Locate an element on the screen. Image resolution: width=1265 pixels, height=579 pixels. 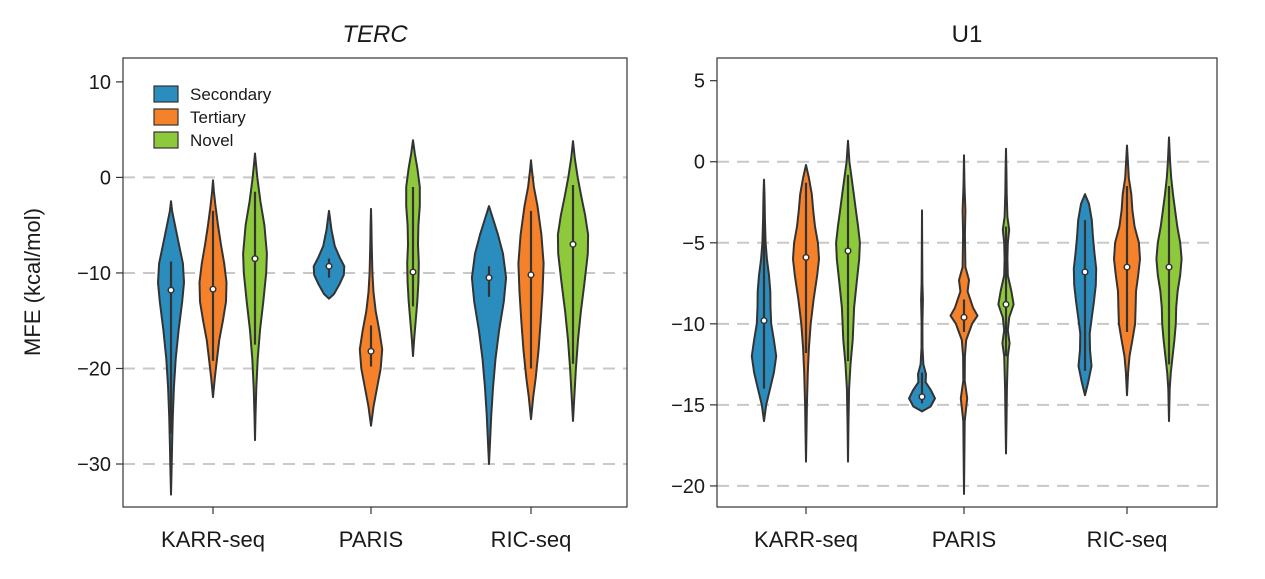
legend-swatch-novel is located at coordinates (166, 140).